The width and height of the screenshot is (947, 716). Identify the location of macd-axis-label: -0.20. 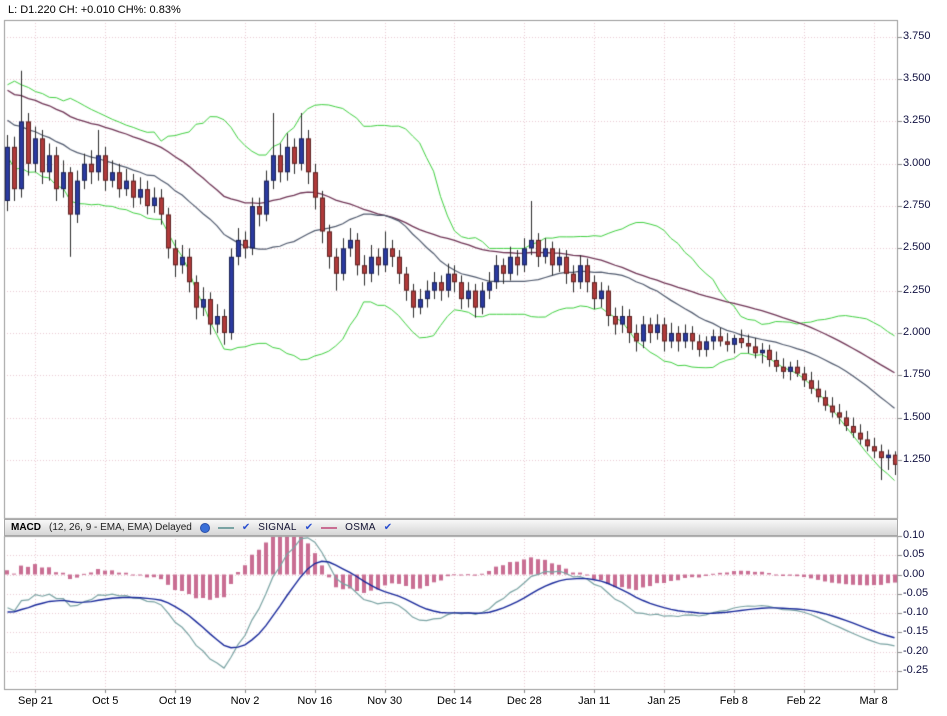
(916, 650).